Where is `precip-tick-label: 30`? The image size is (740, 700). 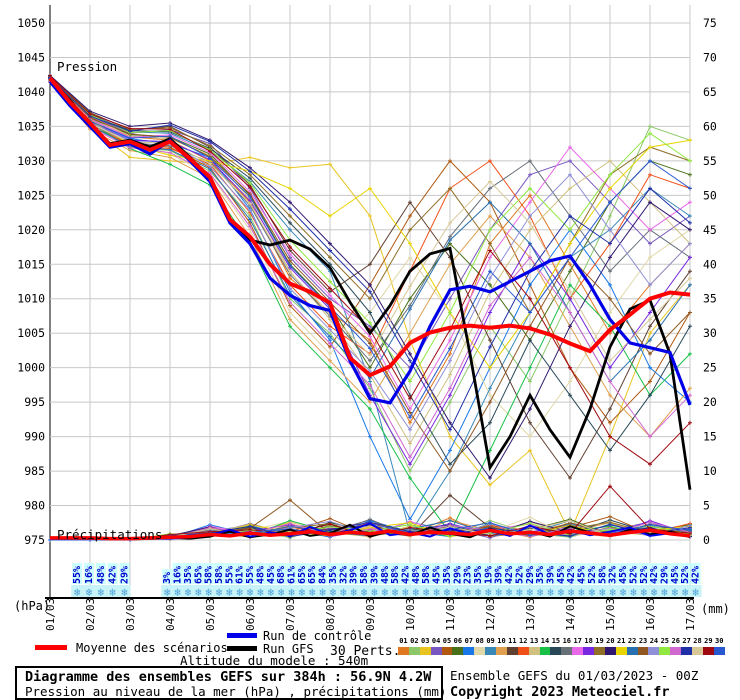 precip-tick-label: 30 is located at coordinates (710, 333).